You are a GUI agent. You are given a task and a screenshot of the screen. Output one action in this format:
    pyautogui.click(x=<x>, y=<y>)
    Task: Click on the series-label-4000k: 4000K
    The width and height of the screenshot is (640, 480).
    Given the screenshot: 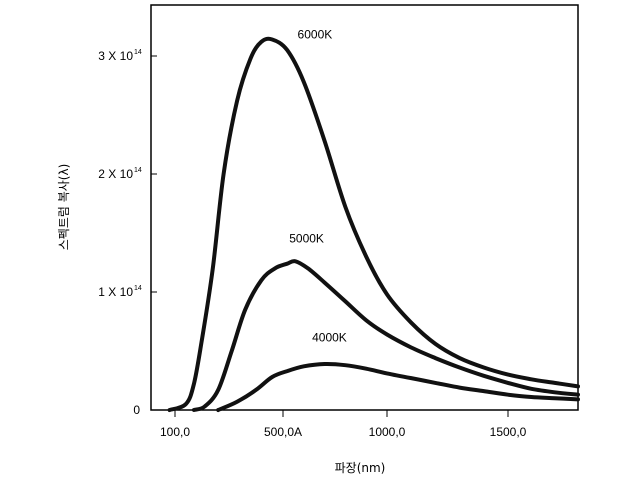 What is the action you would take?
    pyautogui.click(x=329, y=338)
    